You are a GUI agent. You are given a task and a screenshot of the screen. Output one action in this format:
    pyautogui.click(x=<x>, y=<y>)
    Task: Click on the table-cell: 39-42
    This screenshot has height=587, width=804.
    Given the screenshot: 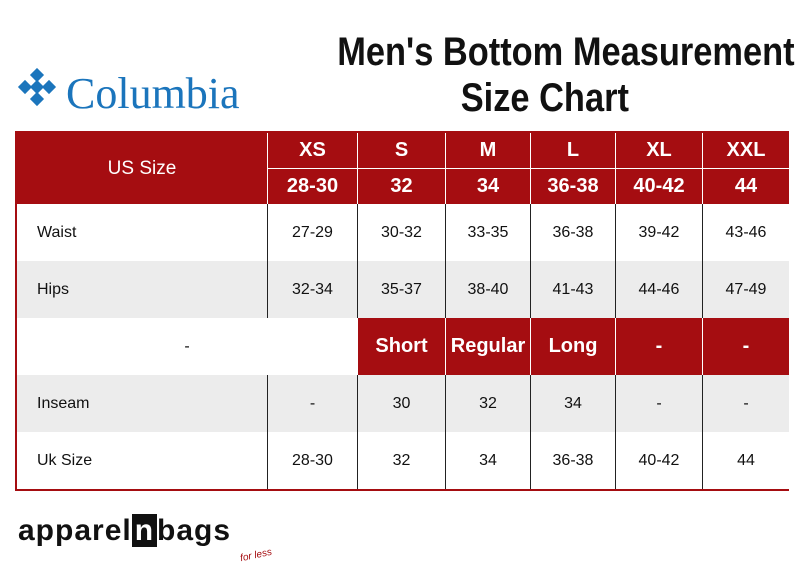 What is the action you would take?
    pyautogui.click(x=658, y=232)
    